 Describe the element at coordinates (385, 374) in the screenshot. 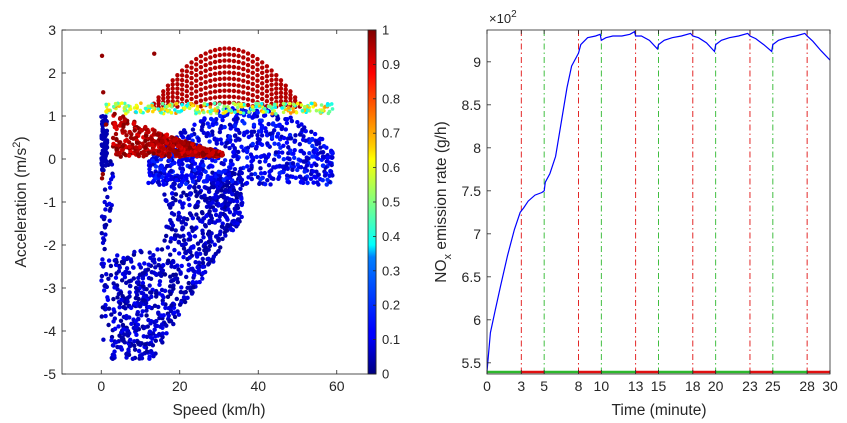

I see `colorbar-tick-label: 0` at that location.